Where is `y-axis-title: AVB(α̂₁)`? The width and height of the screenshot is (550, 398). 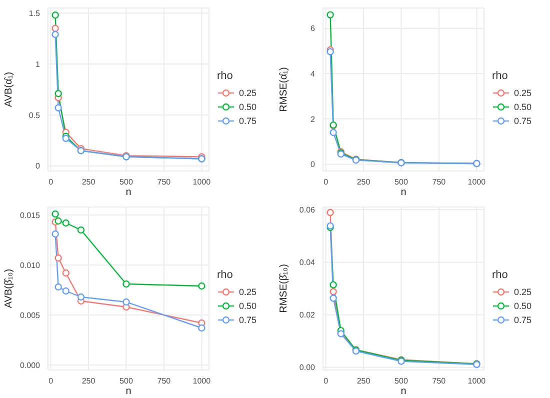
y-axis-title: AVB(α̂₁) is located at coordinates (9, 90).